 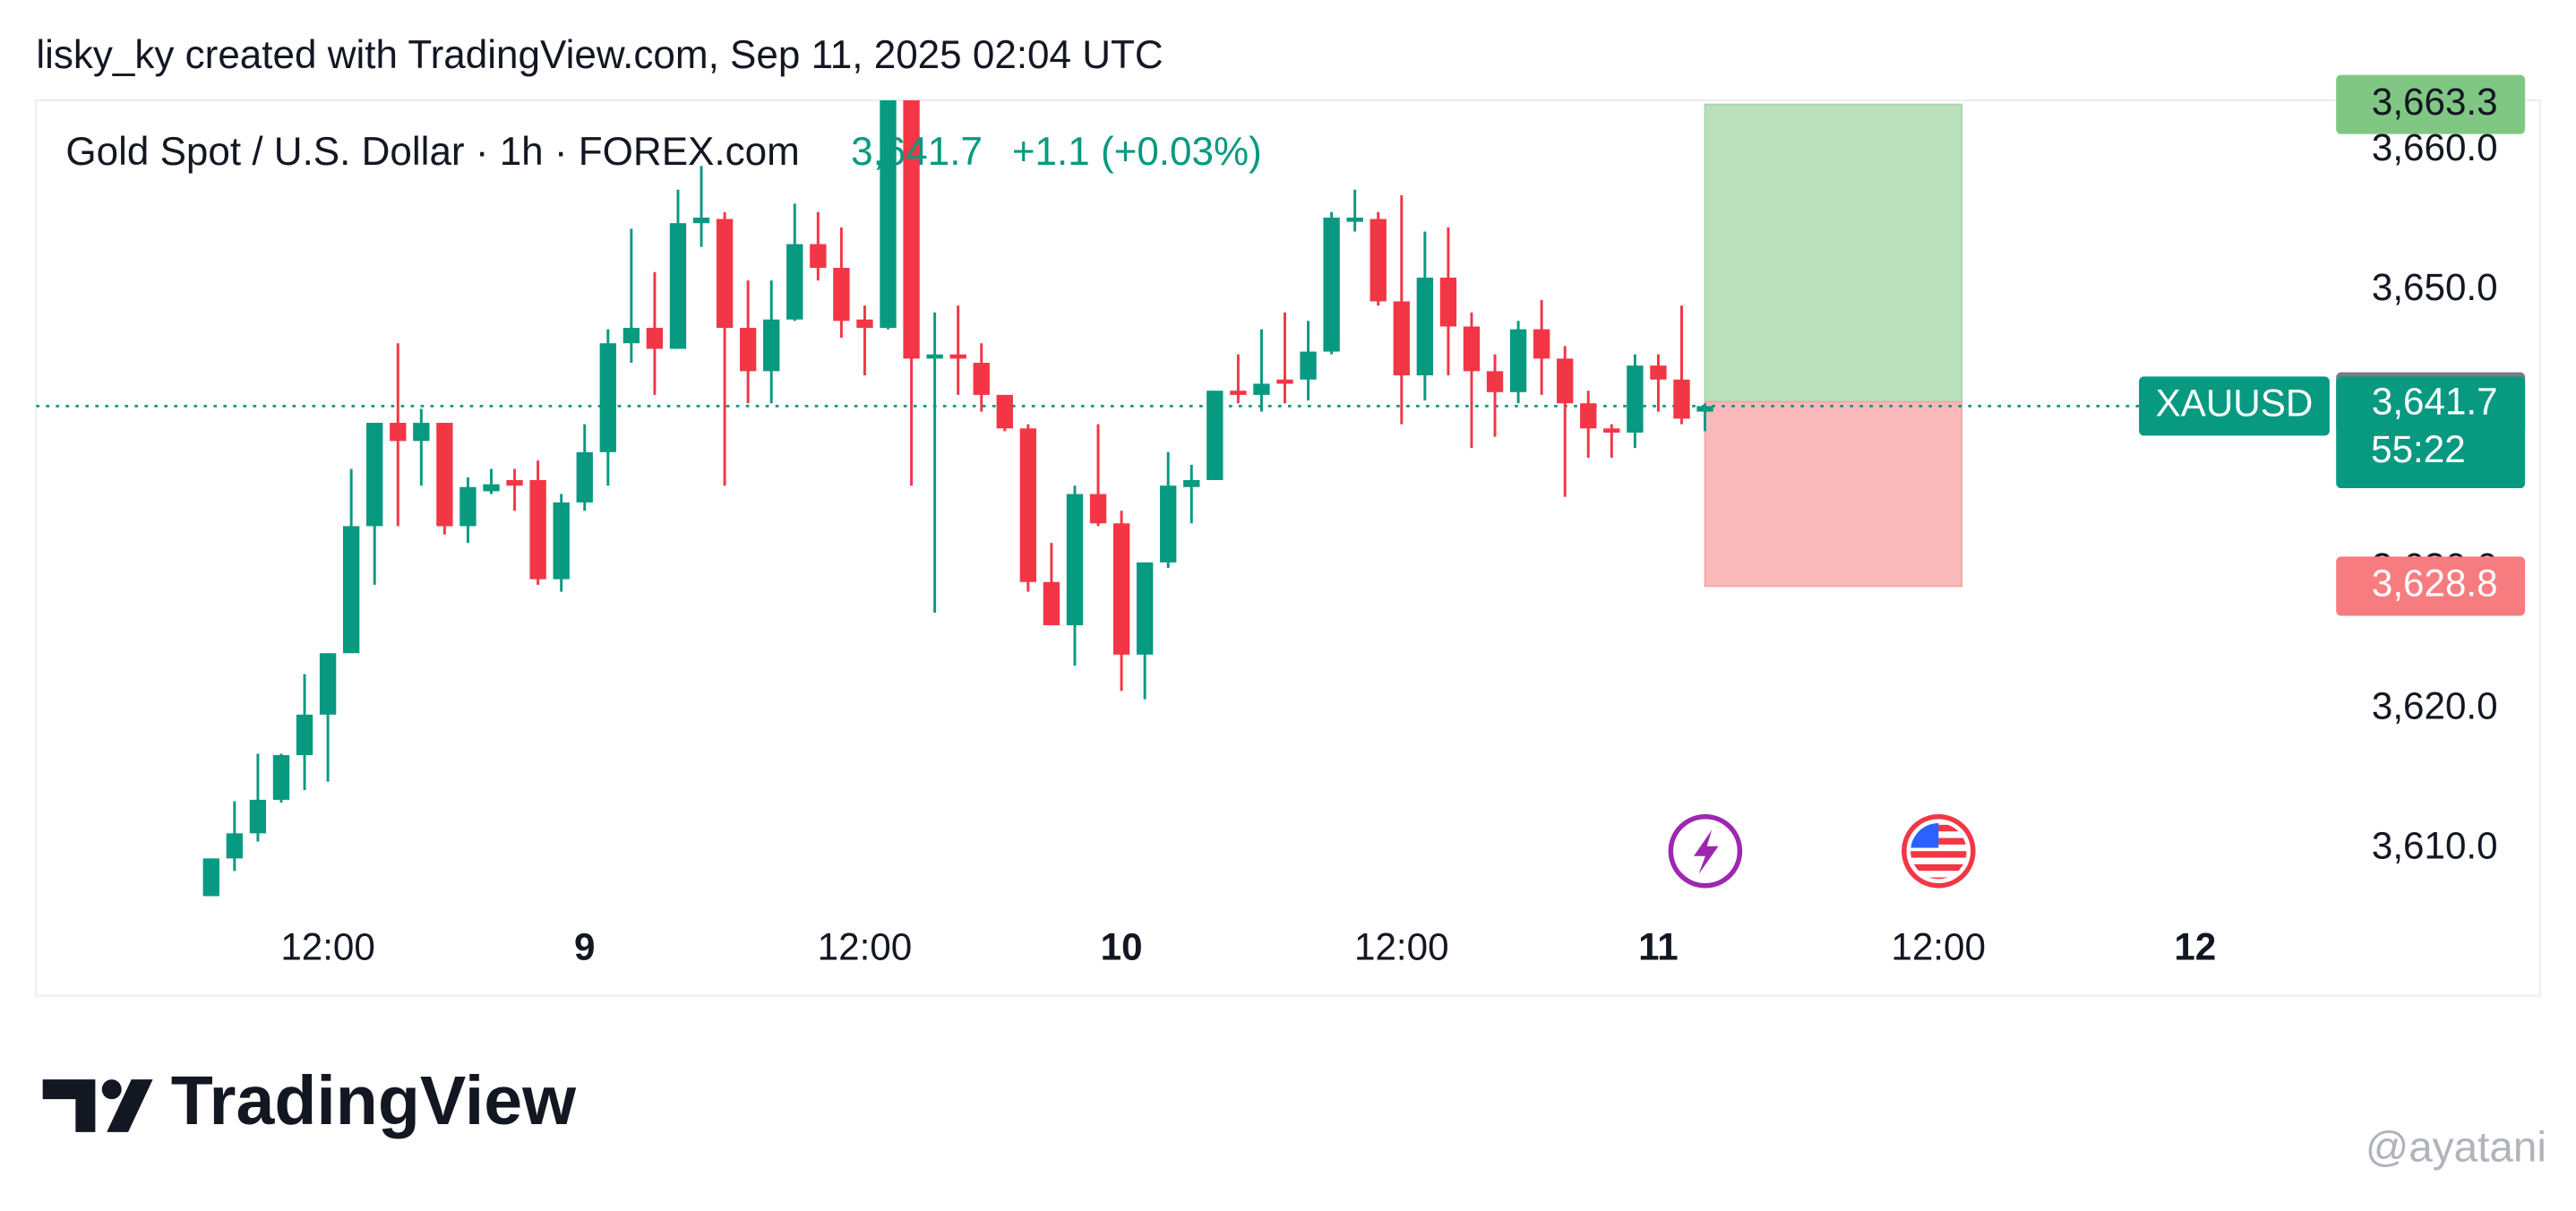 I want to click on current-price-badge, so click(x=2431, y=432).